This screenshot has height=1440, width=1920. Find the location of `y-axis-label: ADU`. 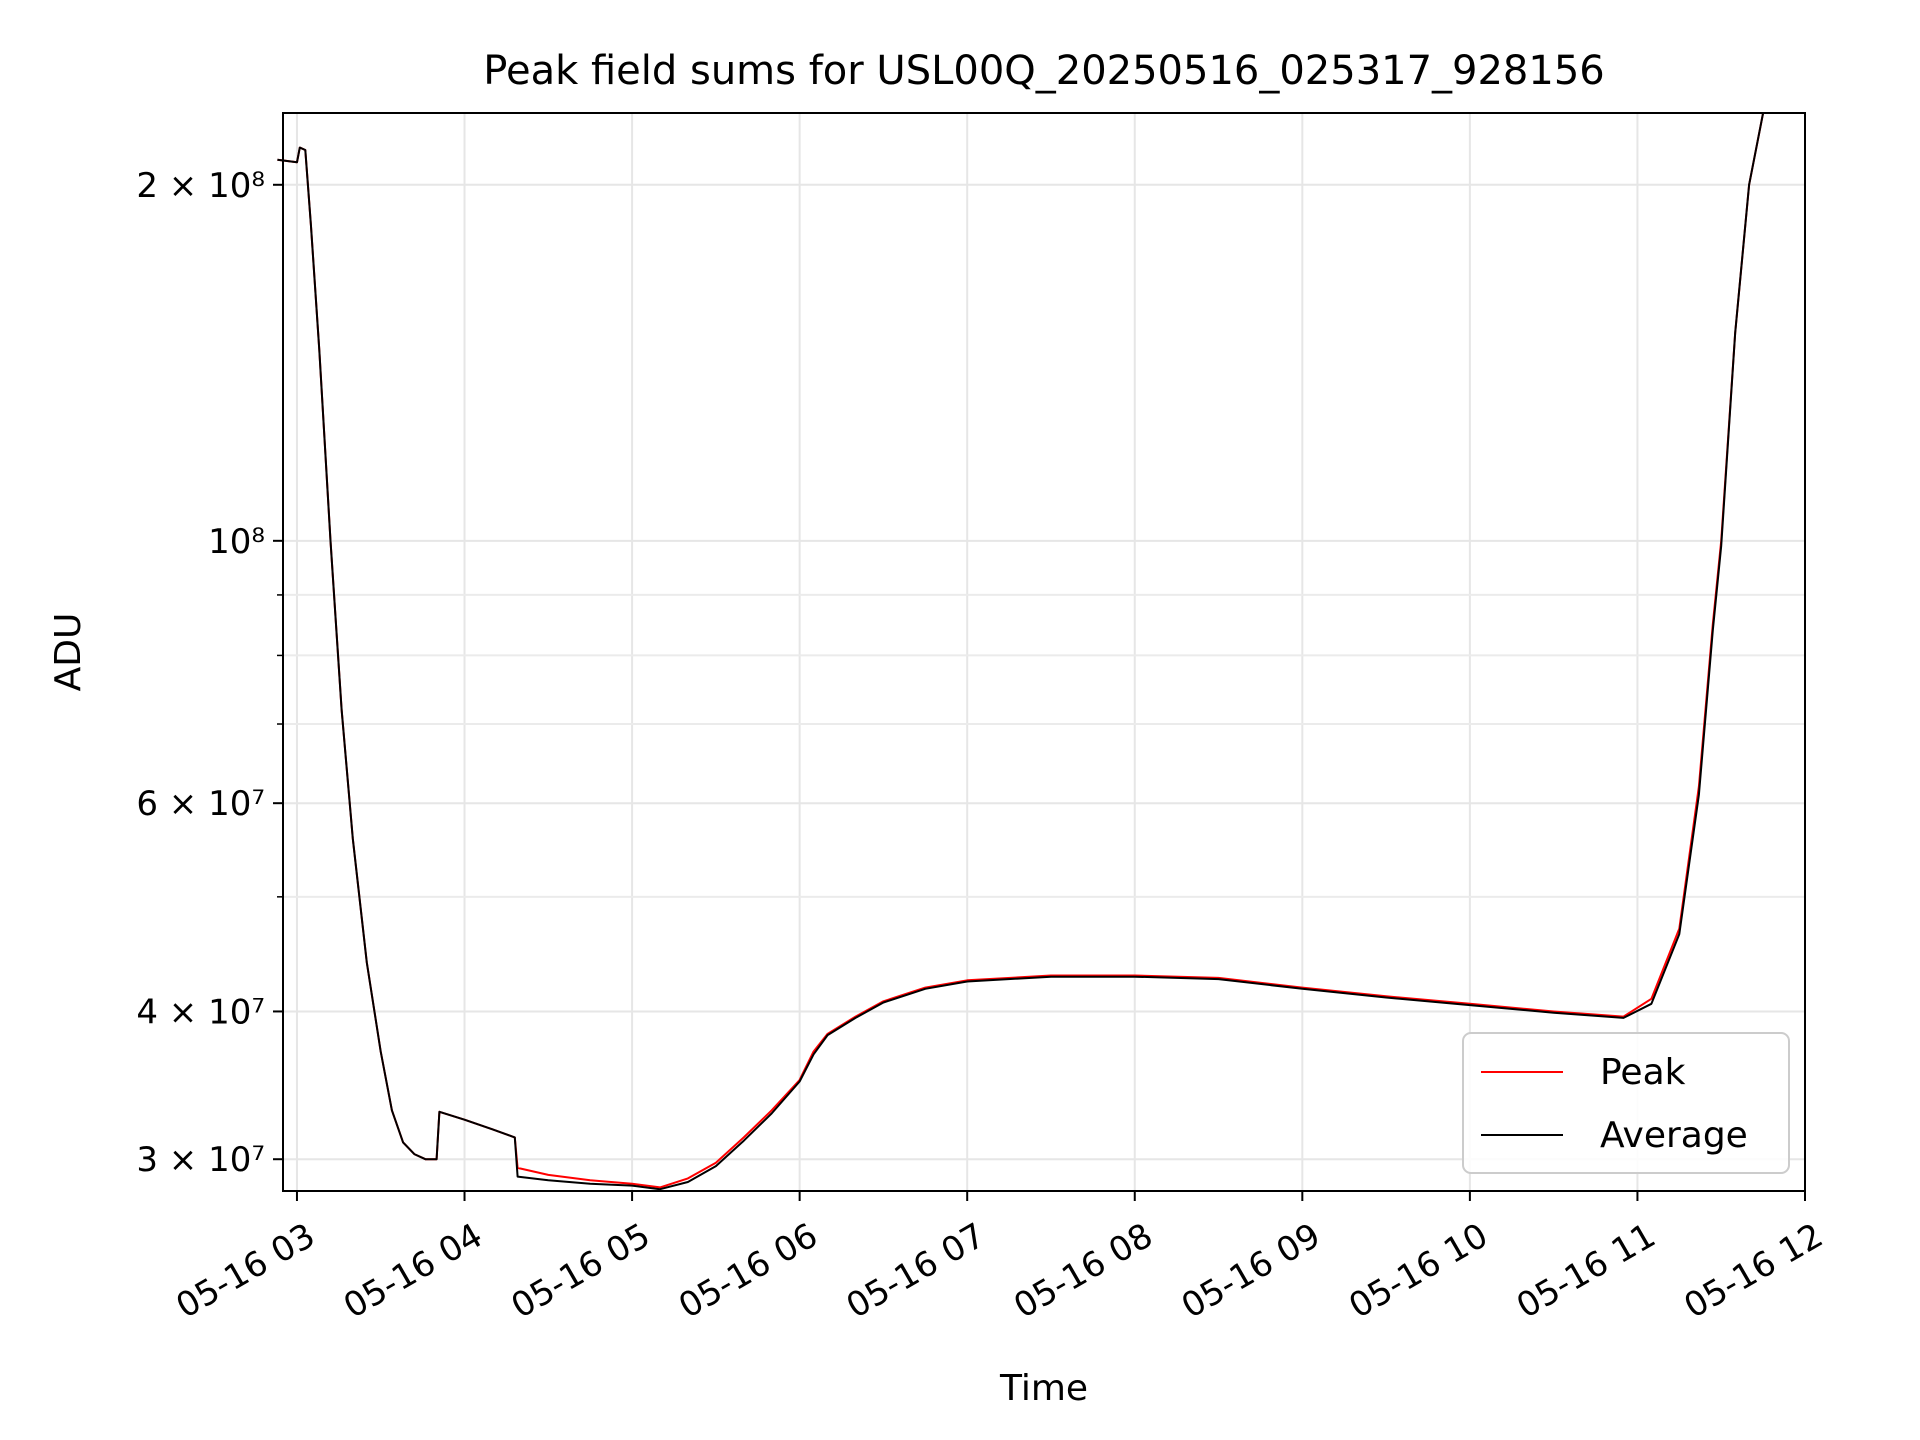

y-axis-label: ADU is located at coordinates (68, 652).